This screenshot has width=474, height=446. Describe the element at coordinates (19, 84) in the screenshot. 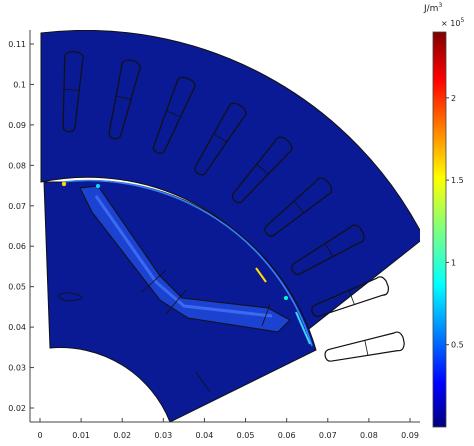

I see `y-tick-label: 0.1` at that location.